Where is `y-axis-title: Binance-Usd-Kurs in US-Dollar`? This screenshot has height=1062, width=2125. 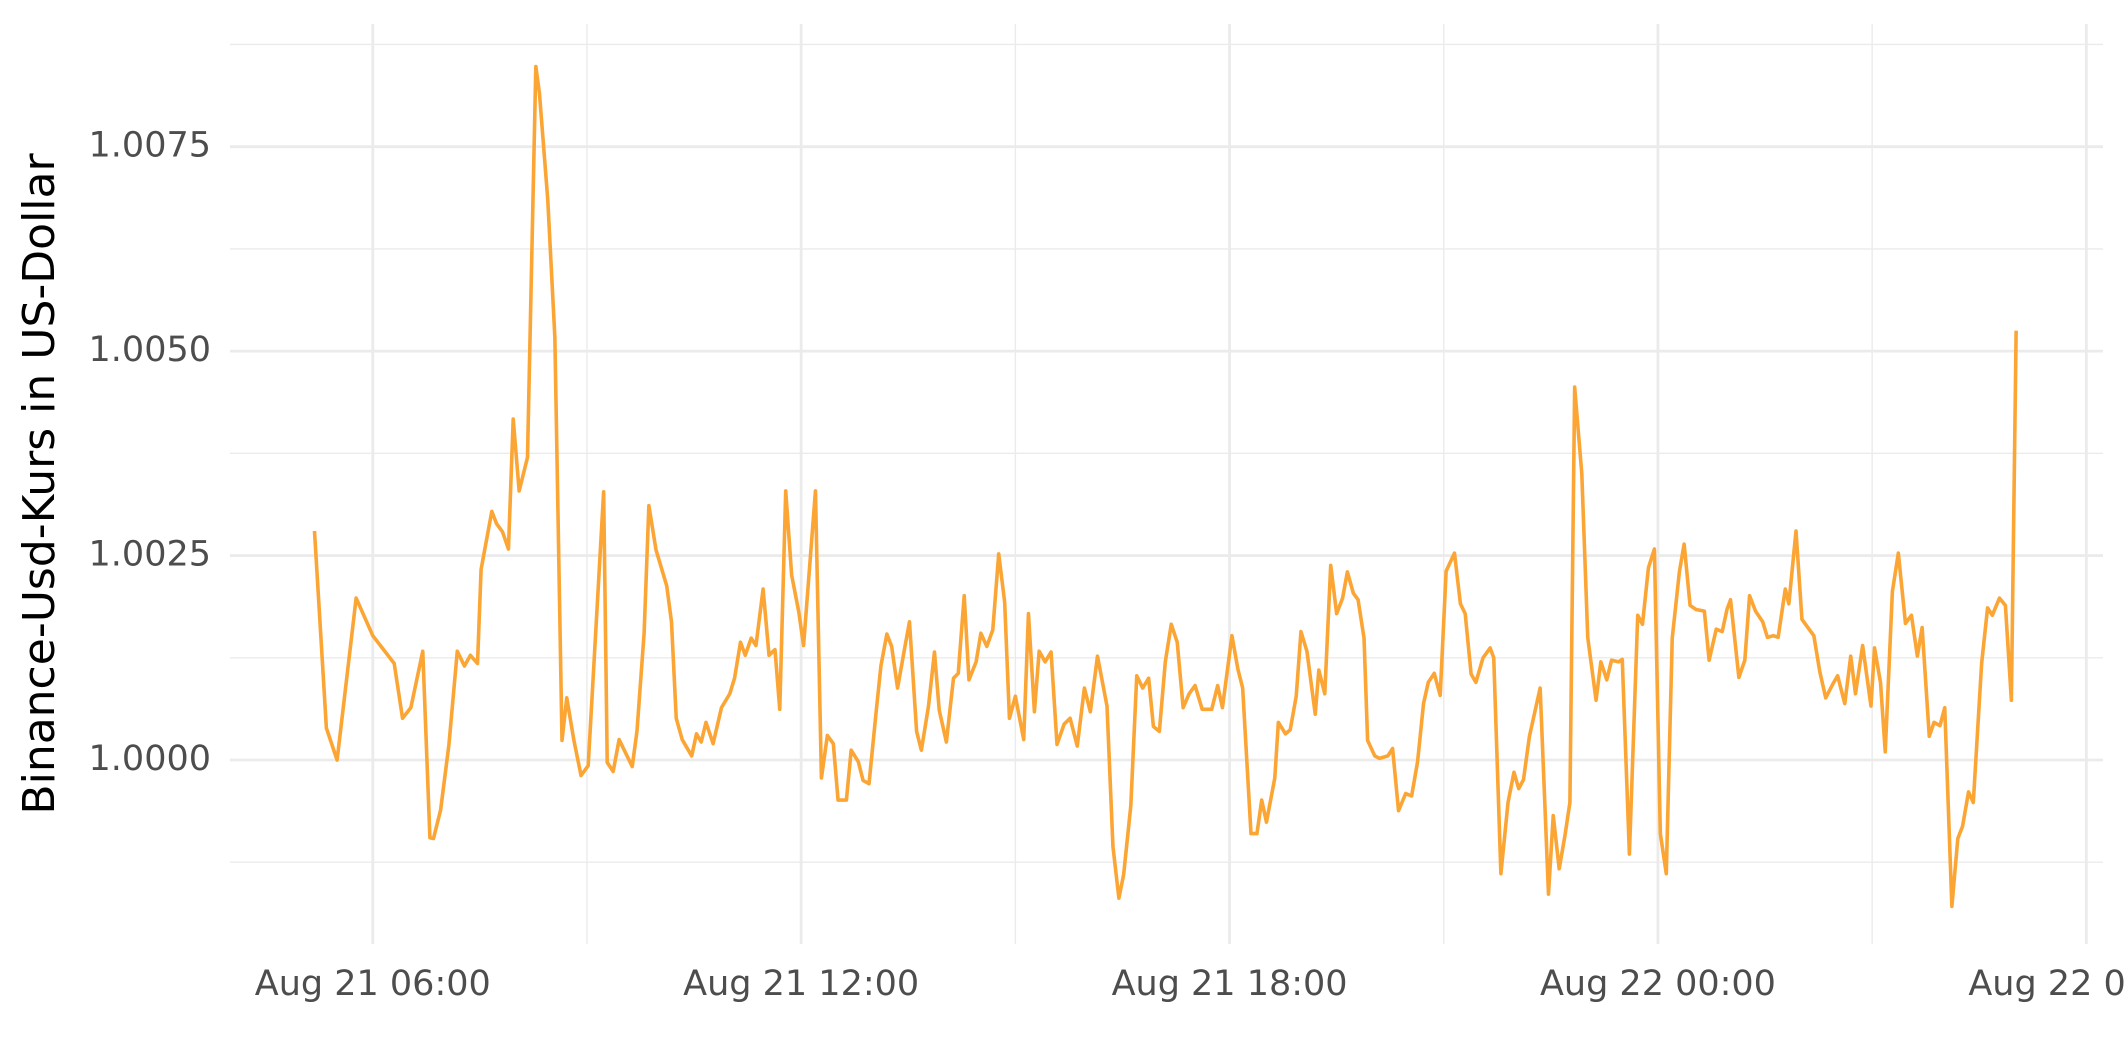
y-axis-title: Binance-Usd-Kurs in US-Dollar is located at coordinates (39, 484).